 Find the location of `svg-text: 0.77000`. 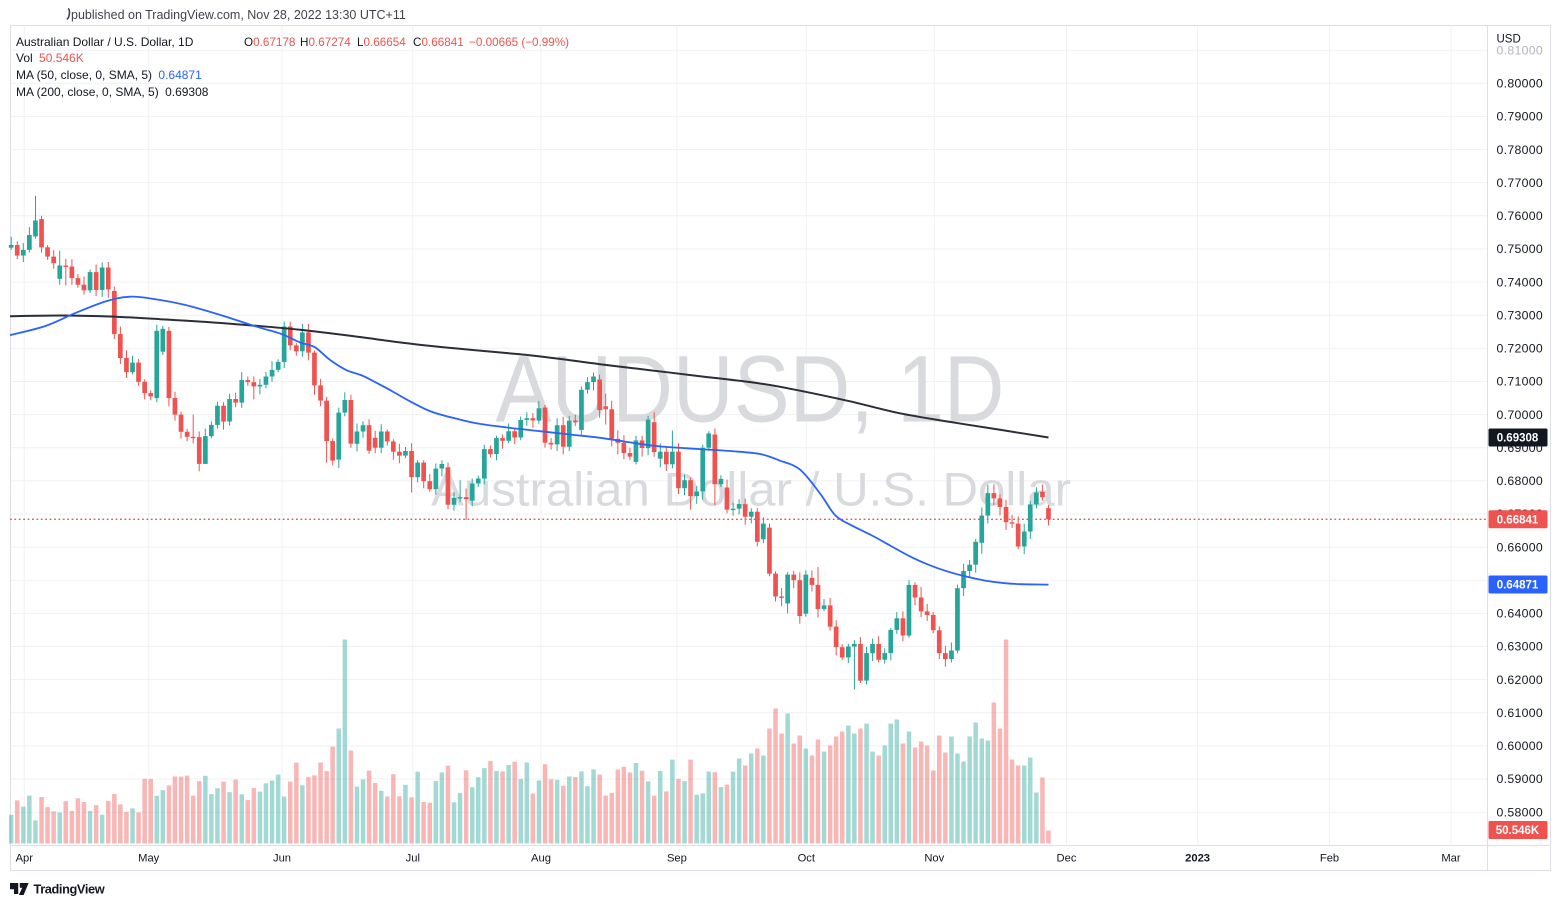

svg-text: 0.77000 is located at coordinates (1520, 183).